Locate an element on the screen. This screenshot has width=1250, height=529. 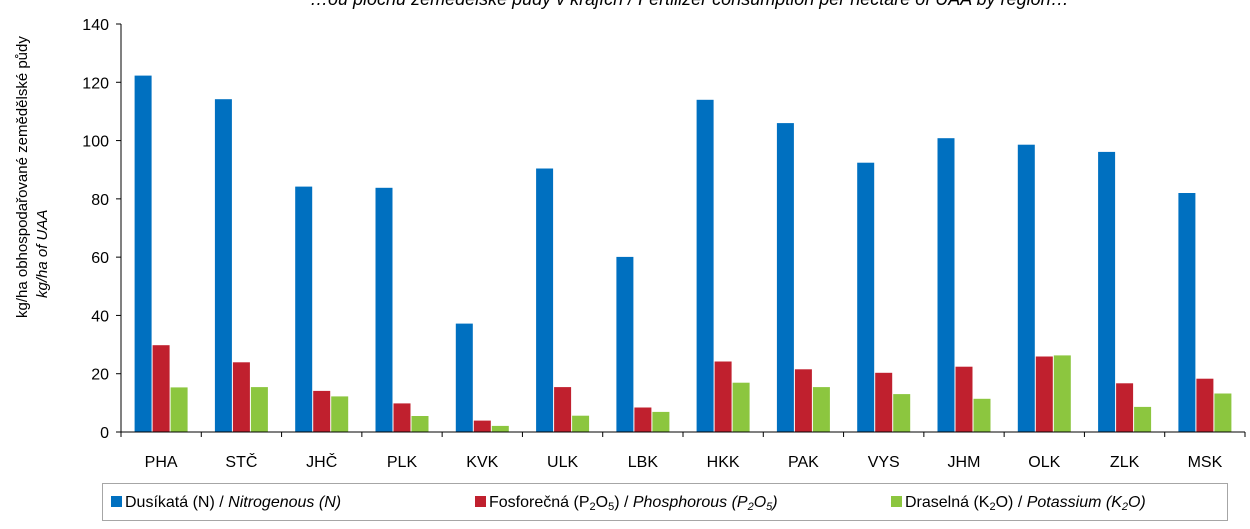
bar-nitrogenous-vys is located at coordinates (866, 297).